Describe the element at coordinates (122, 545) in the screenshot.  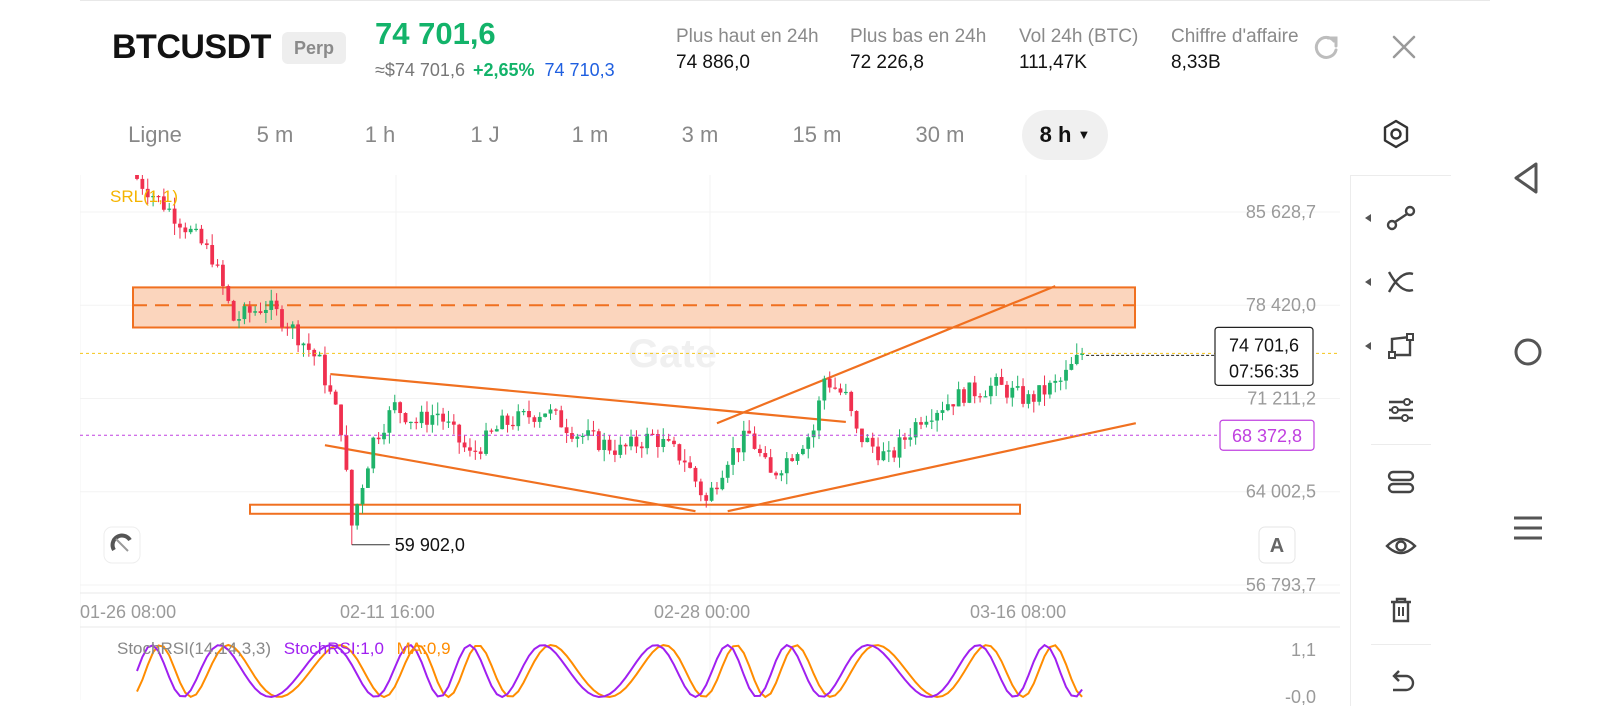
I see `drawing-visibility-toggle` at that location.